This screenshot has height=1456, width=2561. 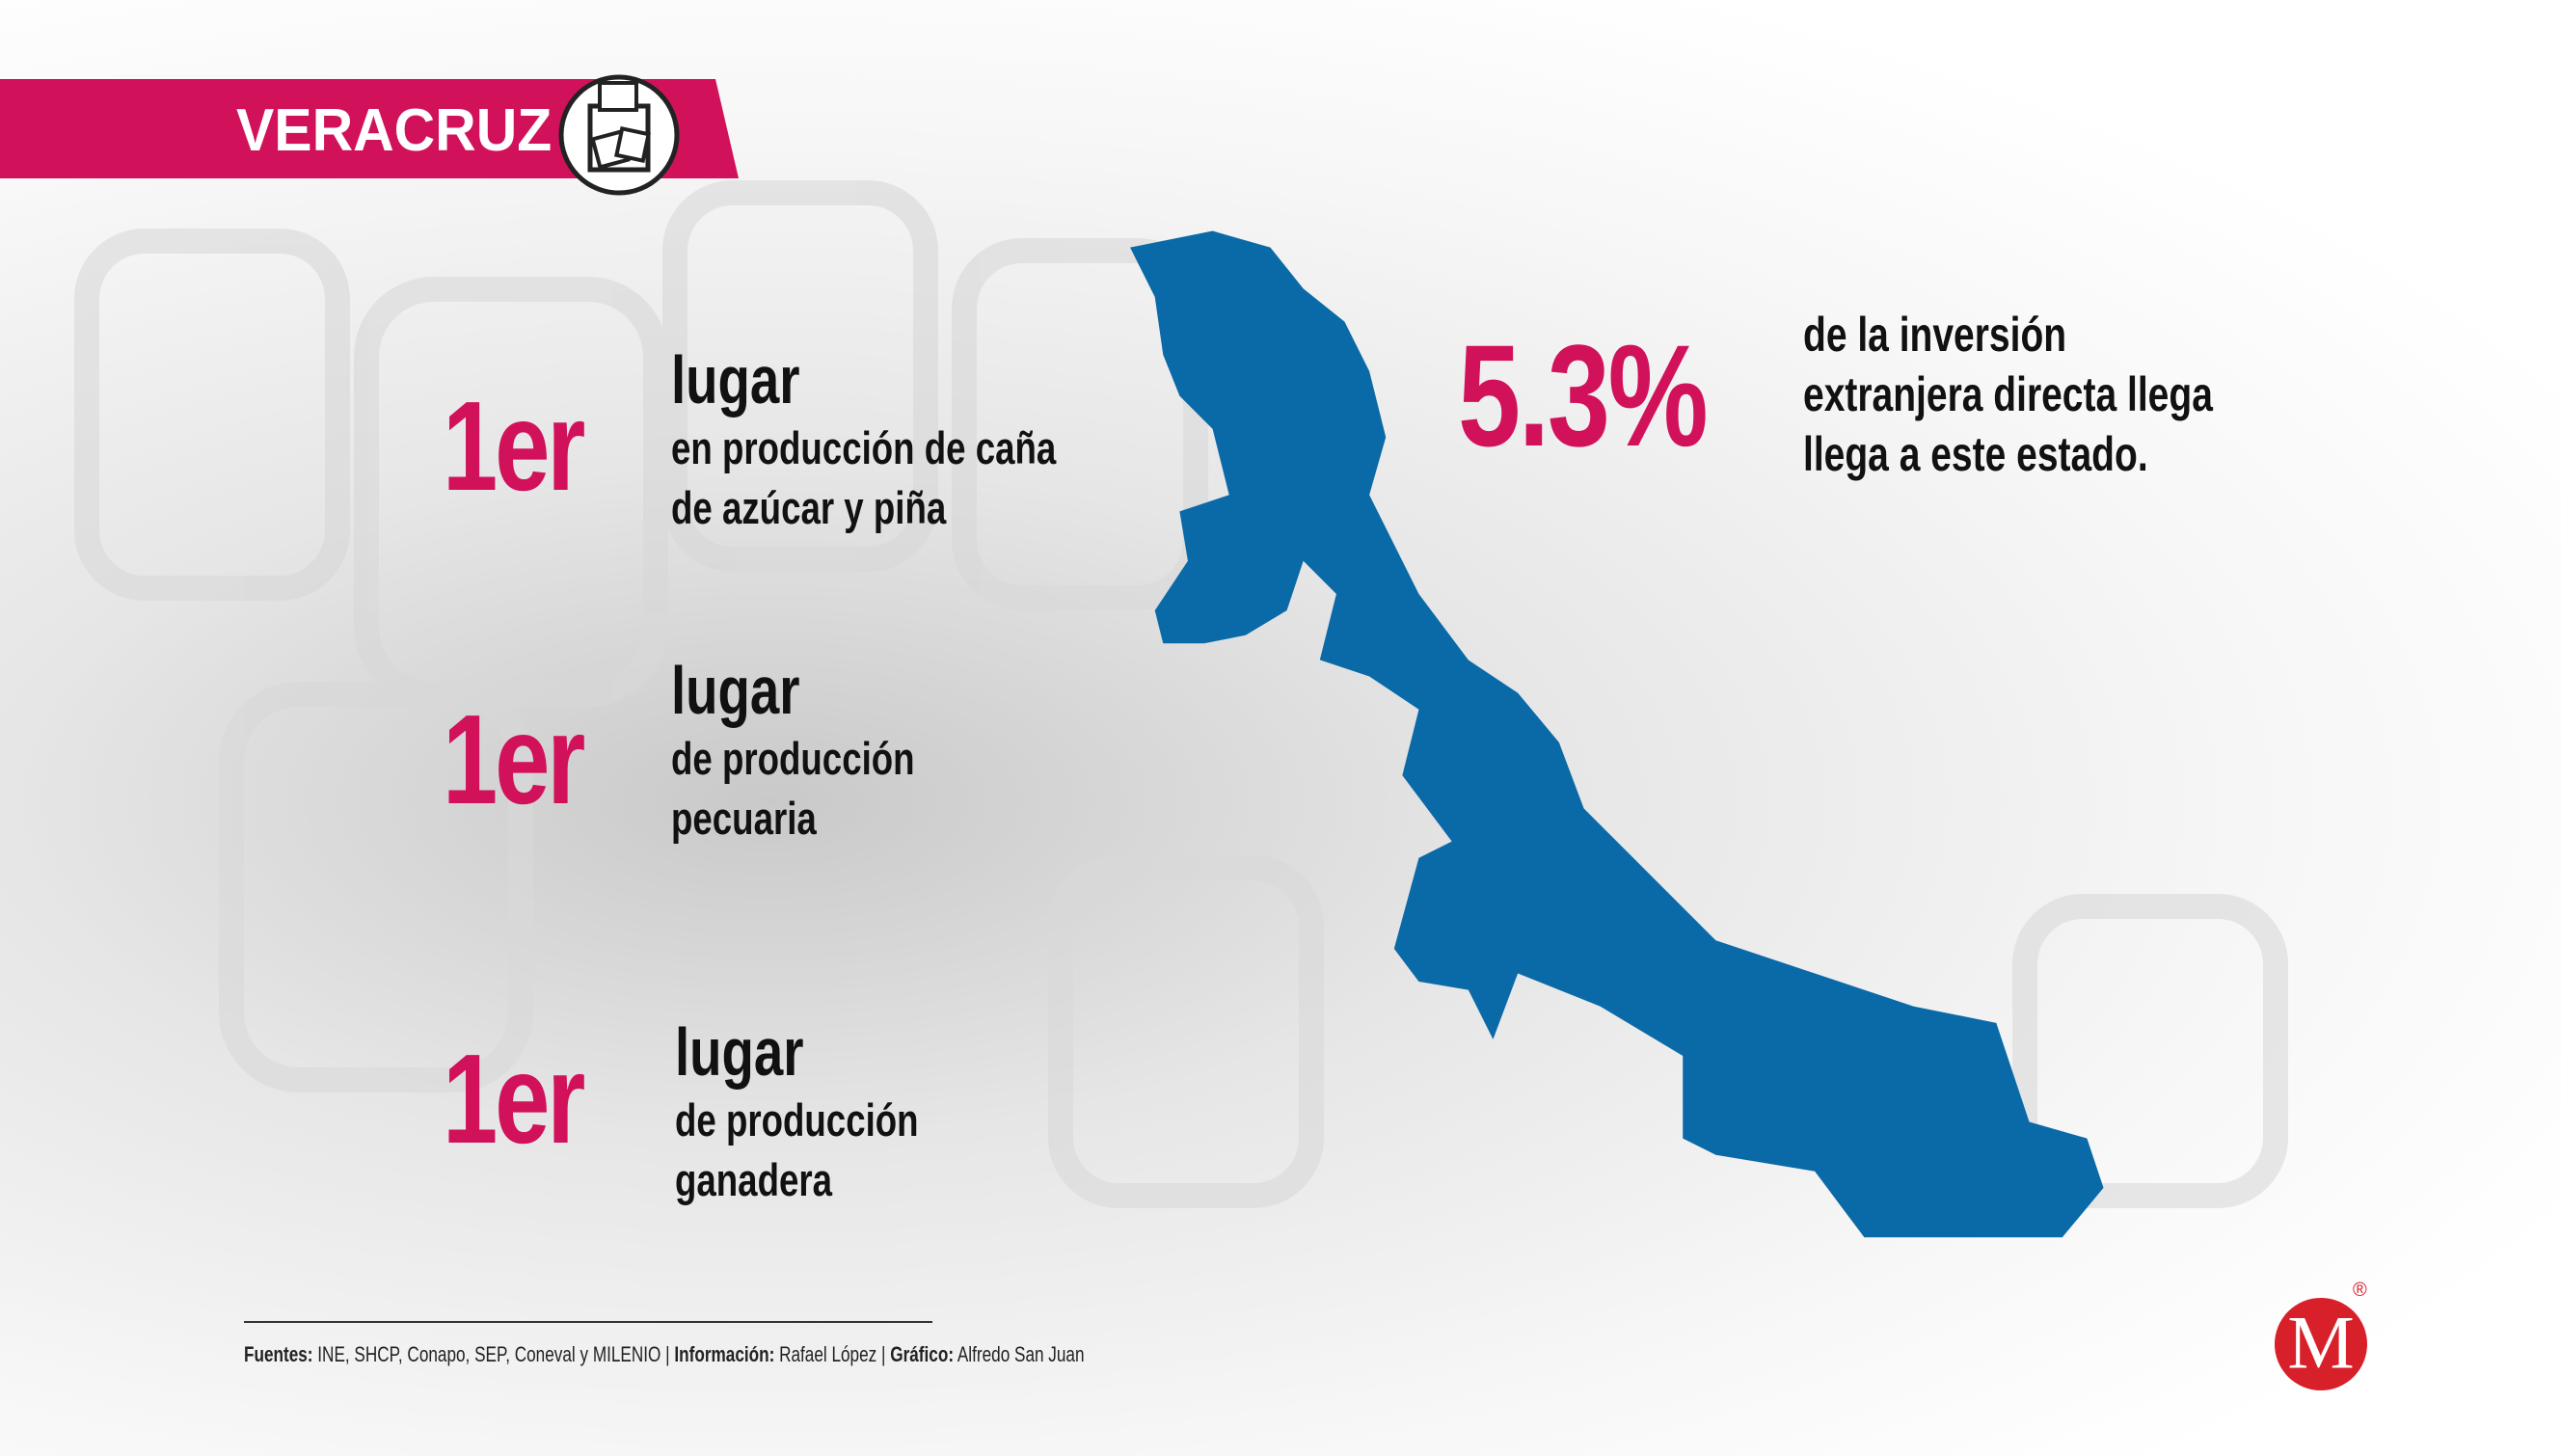 I want to click on stat-value: 5.3%, so click(x=1584, y=395).